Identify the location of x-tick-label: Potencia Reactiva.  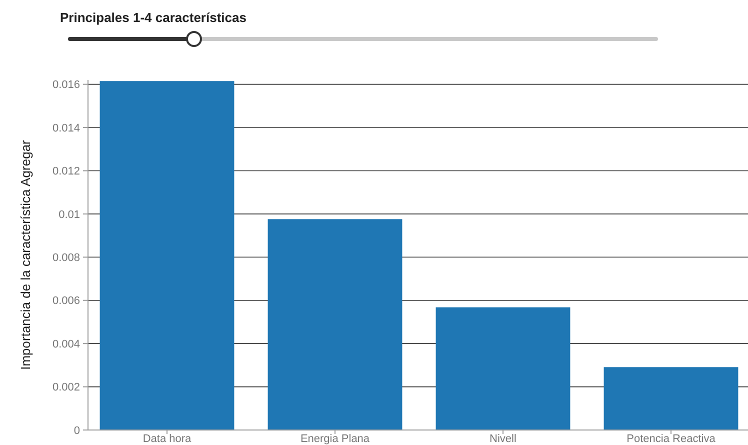
(671, 439).